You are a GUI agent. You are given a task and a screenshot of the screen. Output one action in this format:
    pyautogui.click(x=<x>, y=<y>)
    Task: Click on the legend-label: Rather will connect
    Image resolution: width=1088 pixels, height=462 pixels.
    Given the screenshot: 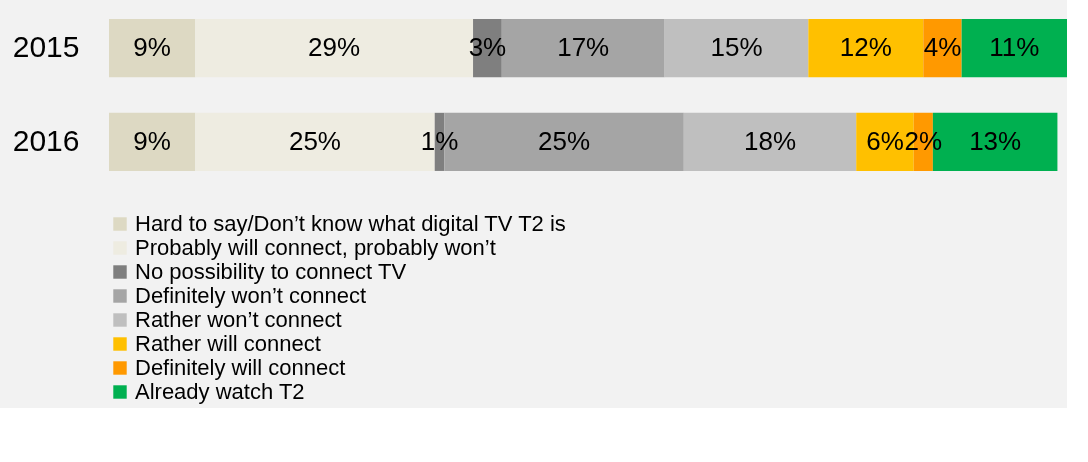 What is the action you would take?
    pyautogui.click(x=228, y=343)
    